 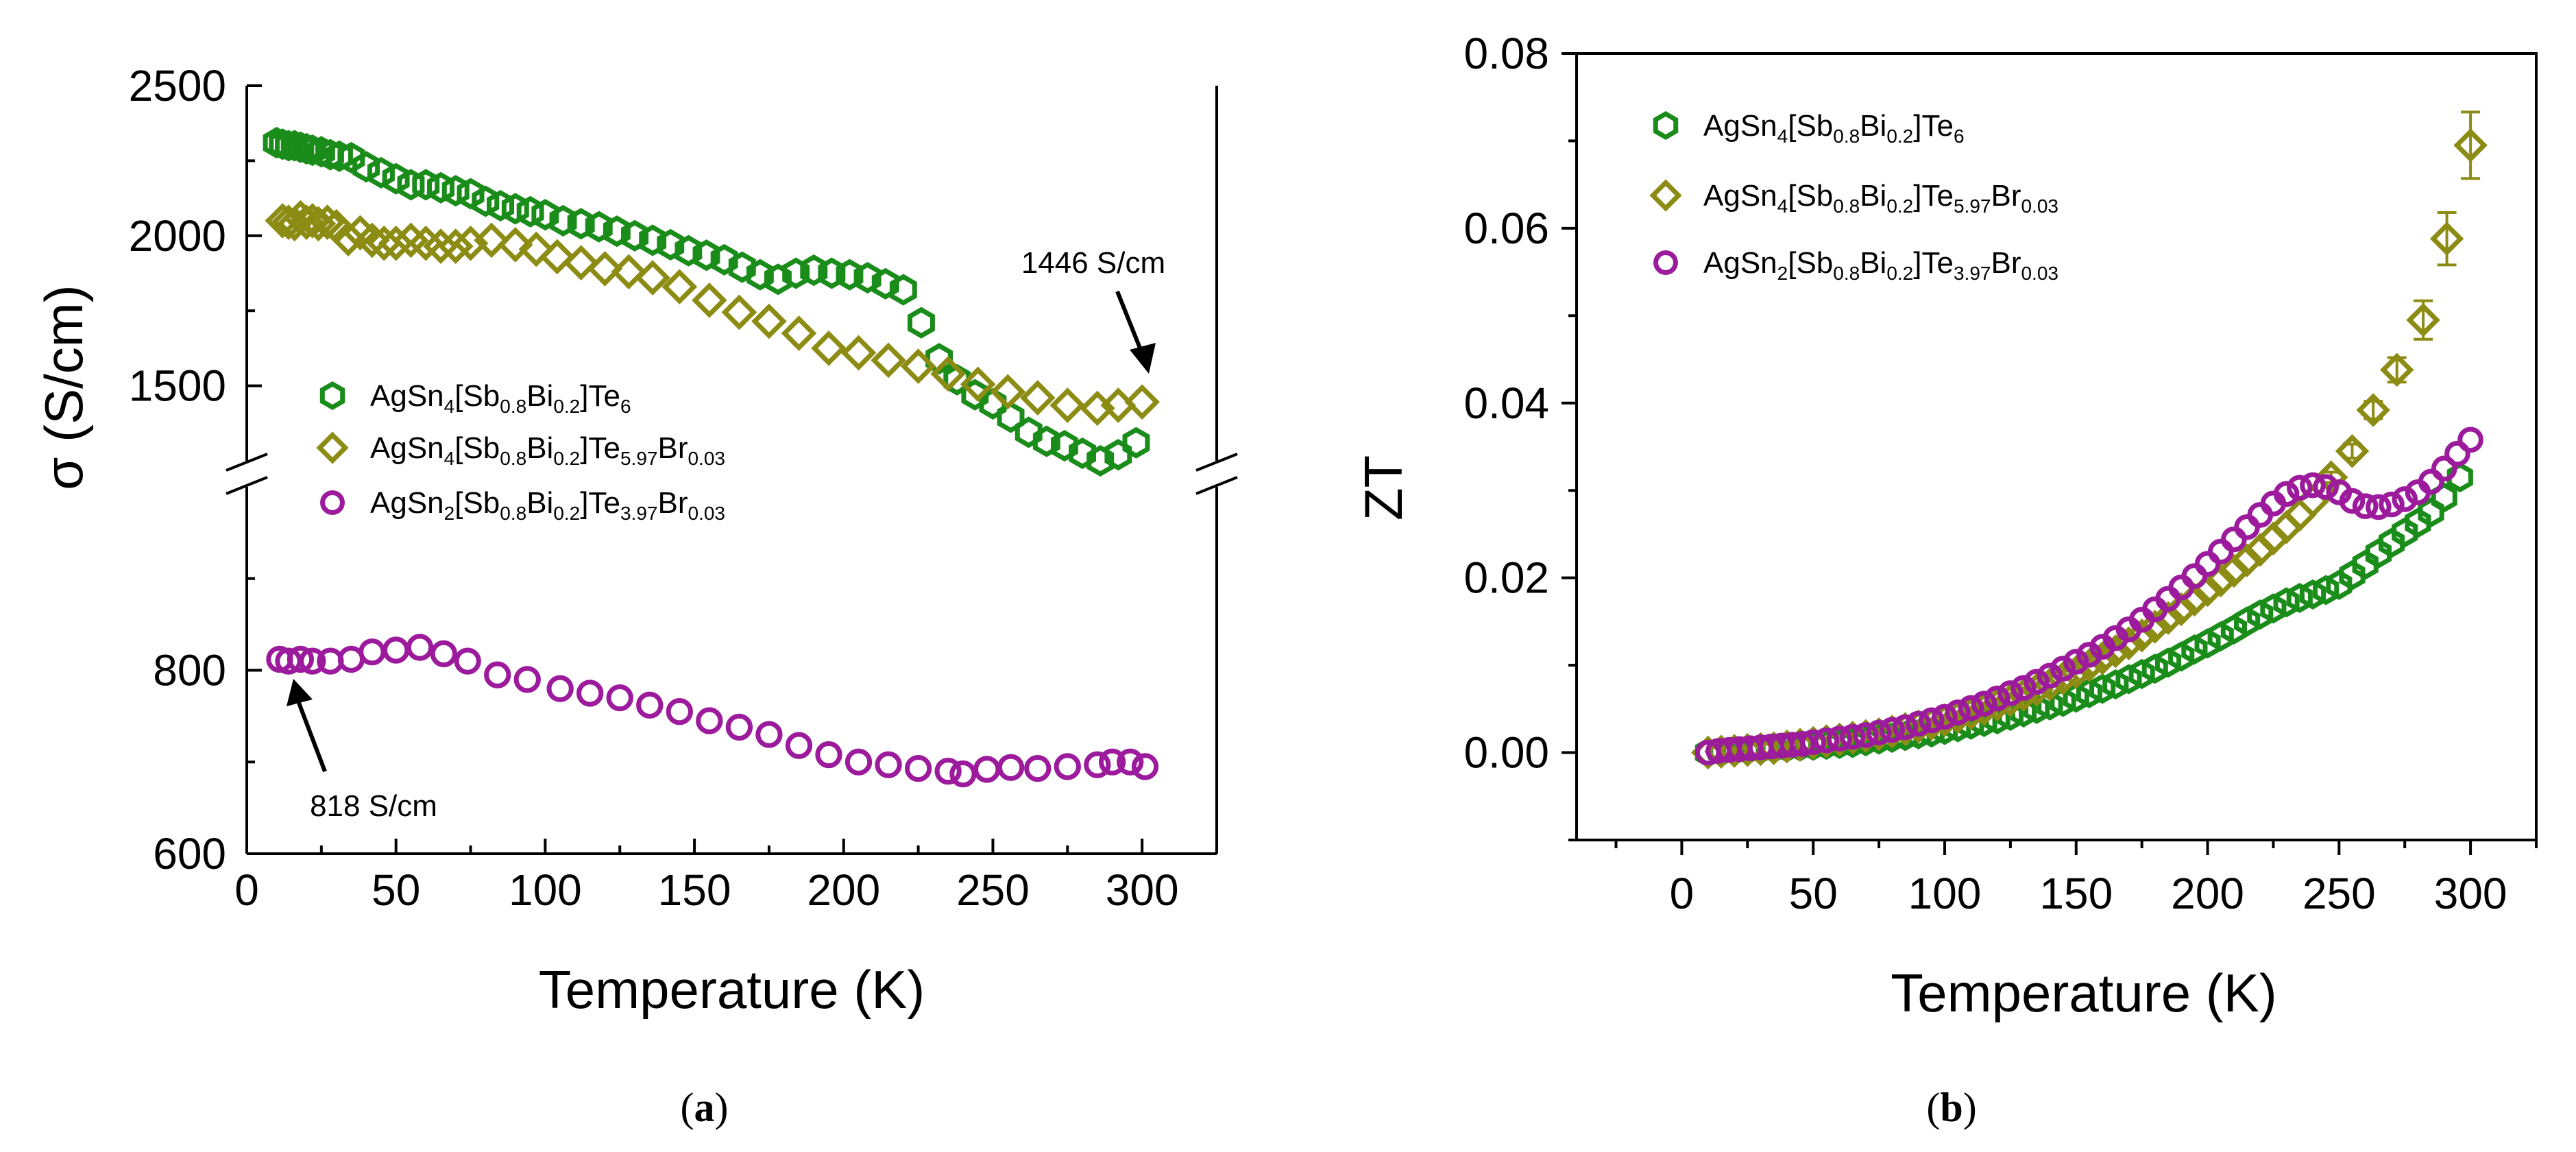 What do you see at coordinates (1873, 196) in the screenshot?
I see `legend-label-part: Bi` at bounding box center [1873, 196].